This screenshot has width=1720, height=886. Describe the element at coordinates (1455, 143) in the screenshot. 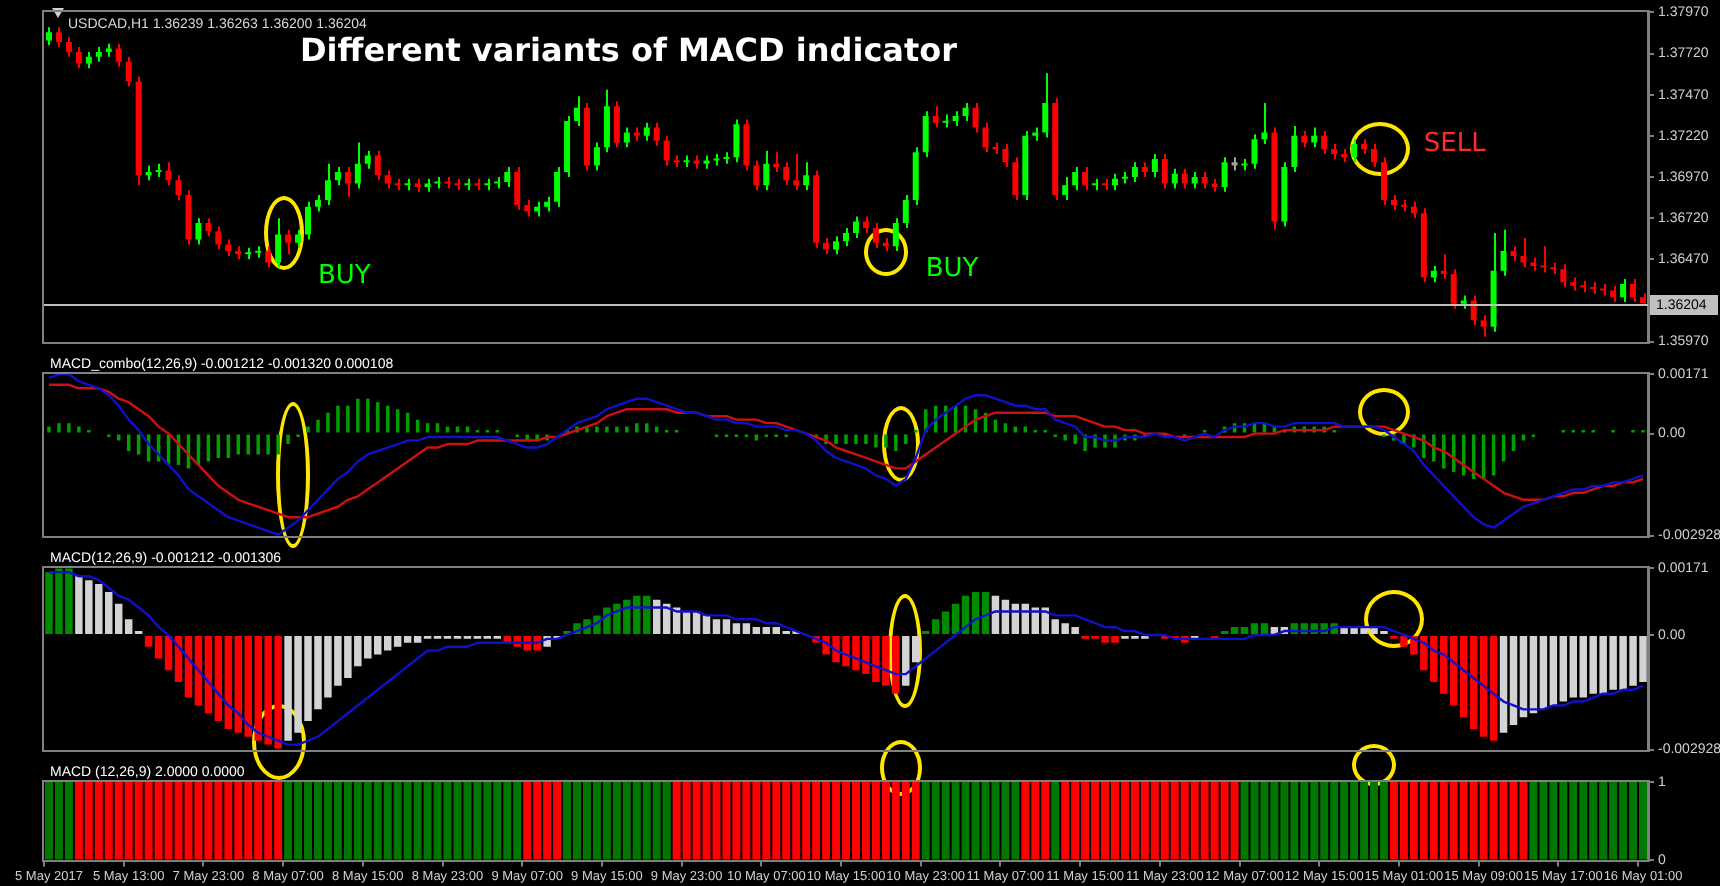

I see `annotation: SELL` at that location.